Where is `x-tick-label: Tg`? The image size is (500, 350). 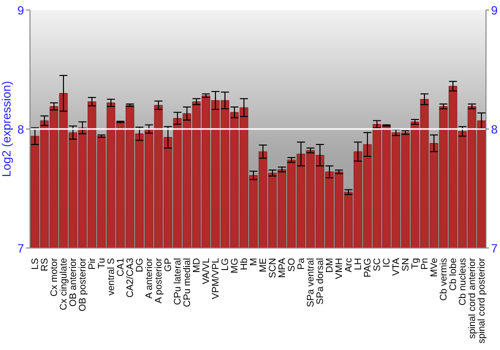 x-tick-label: Tg is located at coordinates (416, 264).